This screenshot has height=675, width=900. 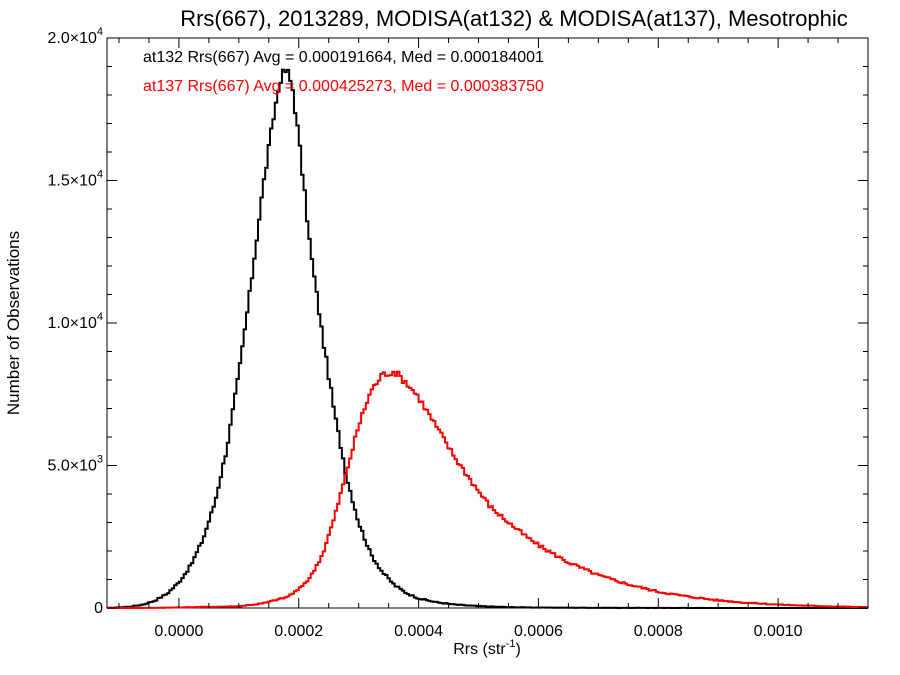 What do you see at coordinates (75, 464) in the screenshot?
I see `y-tick-label: 5.0×10³` at bounding box center [75, 464].